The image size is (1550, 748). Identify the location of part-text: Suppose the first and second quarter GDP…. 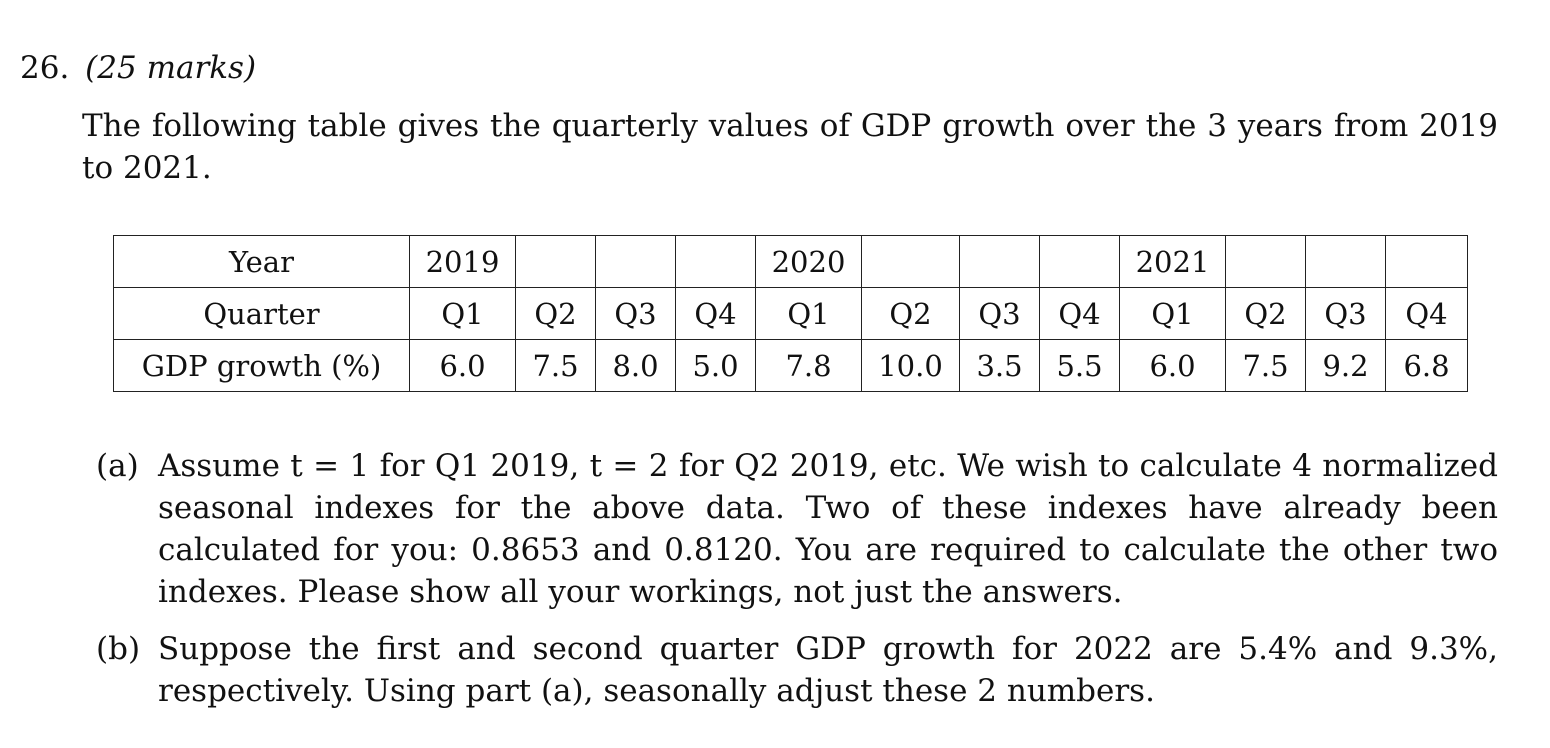
(828, 670).